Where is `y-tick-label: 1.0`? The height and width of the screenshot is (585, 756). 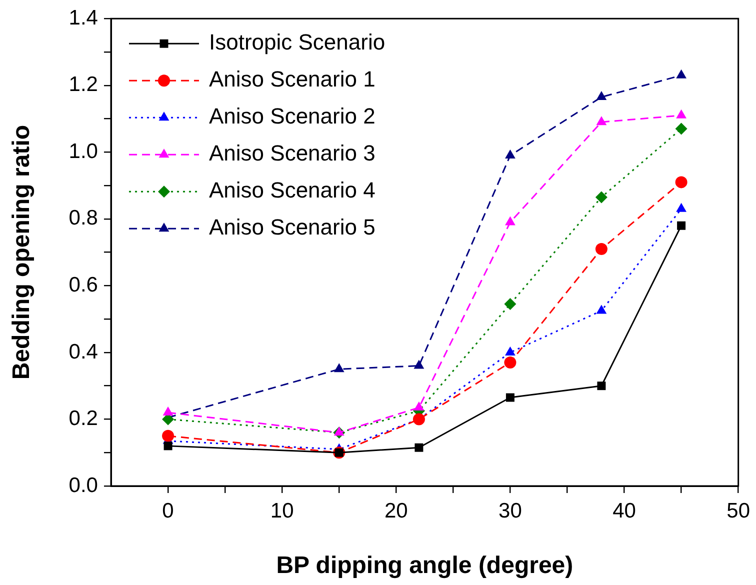 y-tick-label: 1.0 is located at coordinates (83, 151).